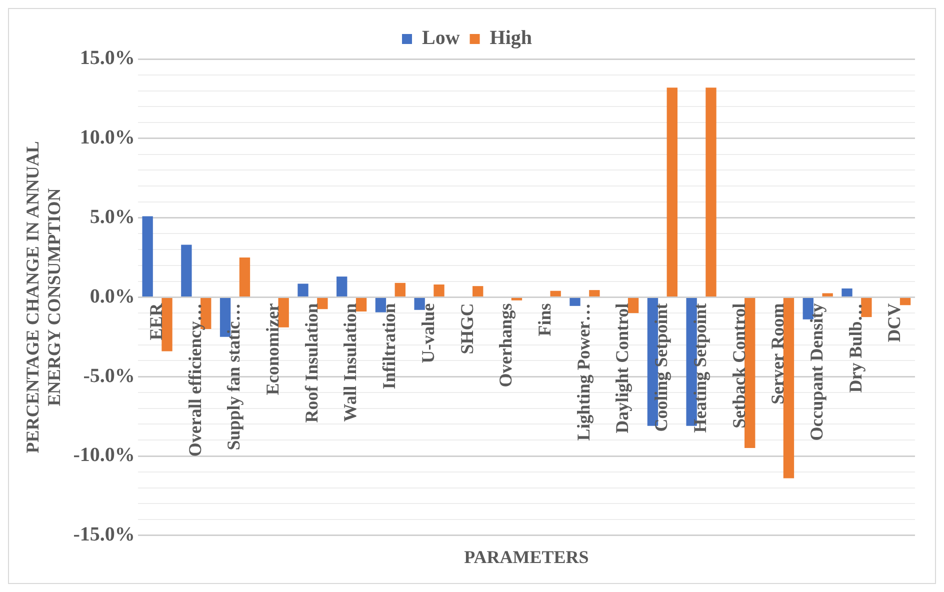  Describe the element at coordinates (428, 333) in the screenshot. I see `x-tick-label: U-value` at that location.